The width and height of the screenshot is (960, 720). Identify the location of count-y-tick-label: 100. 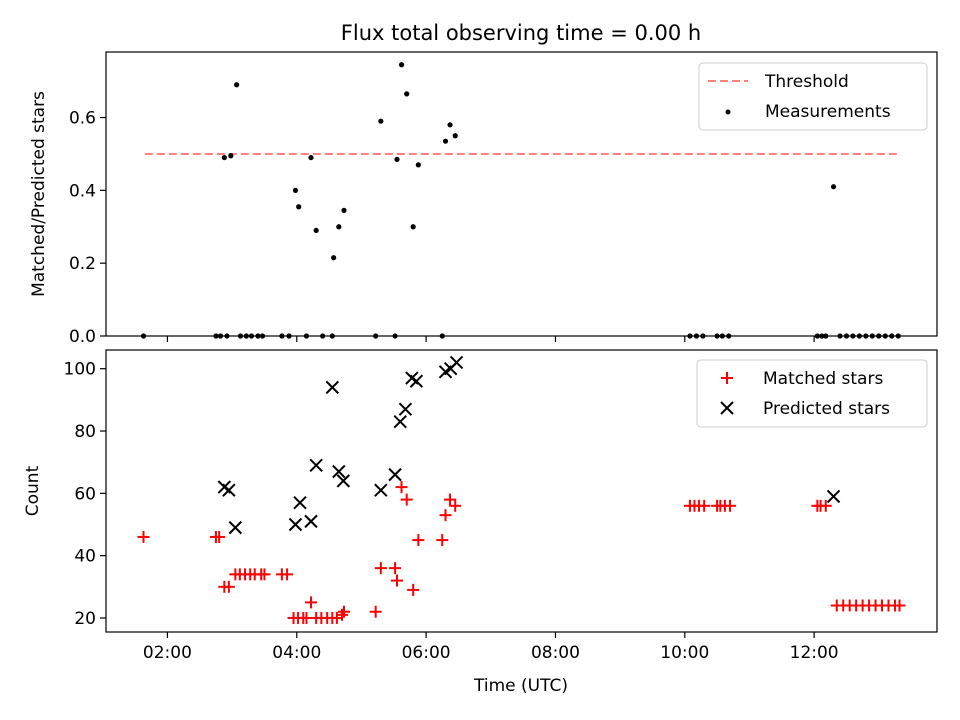
(80, 370).